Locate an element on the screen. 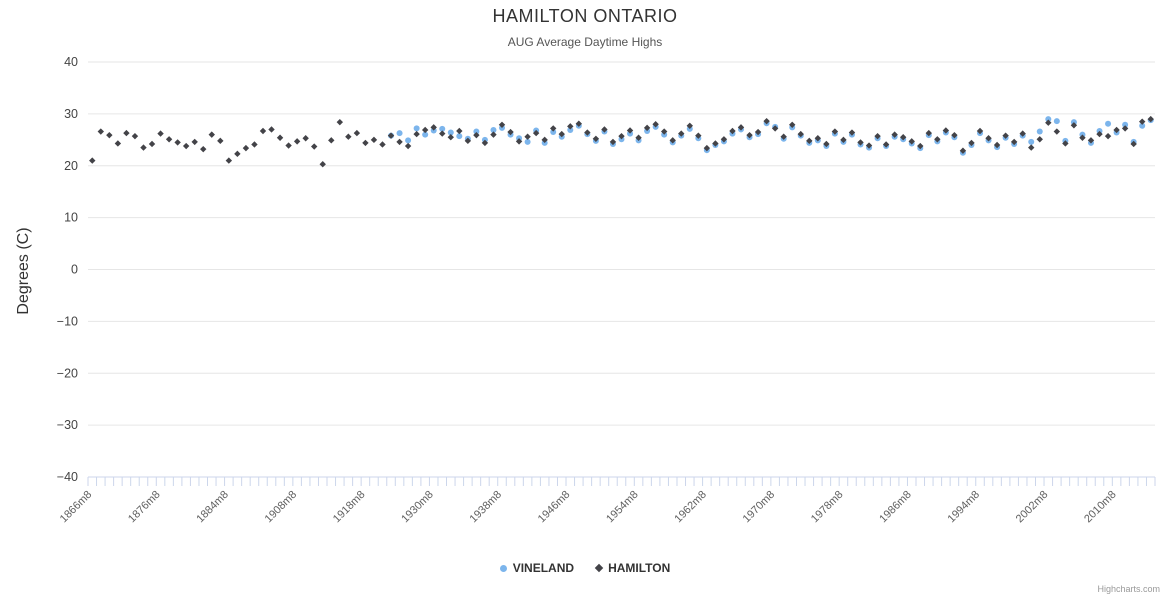  legend-item-vineland: VINELAND is located at coordinates (536, 568).